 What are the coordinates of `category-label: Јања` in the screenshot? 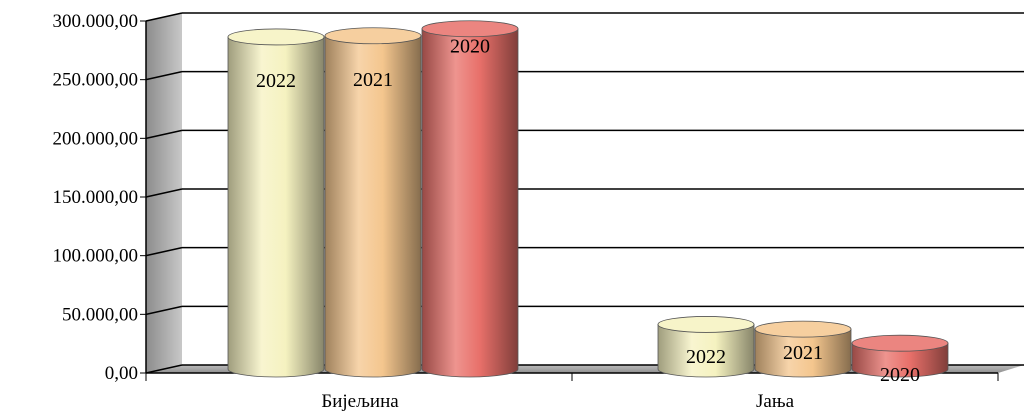 It's located at (775, 401).